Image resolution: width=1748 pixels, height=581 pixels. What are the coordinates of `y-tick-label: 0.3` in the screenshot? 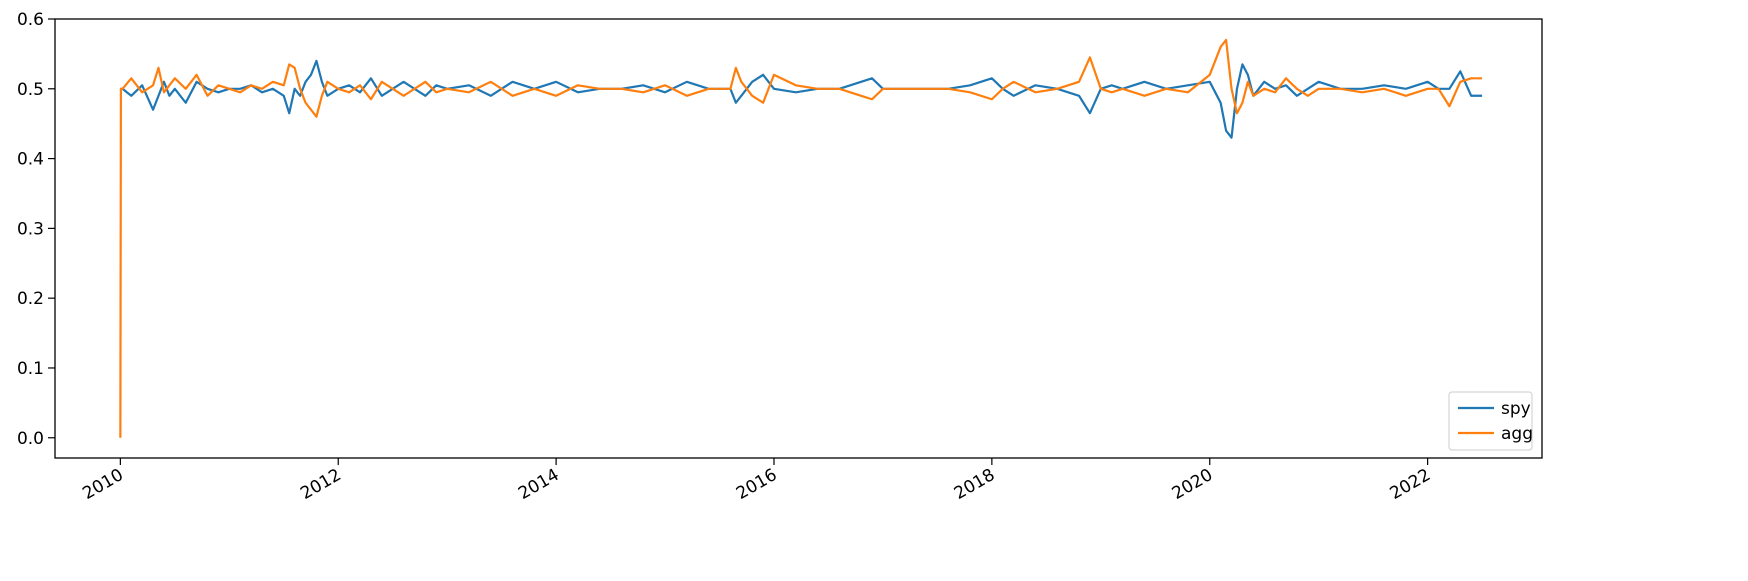 It's located at (30, 229).